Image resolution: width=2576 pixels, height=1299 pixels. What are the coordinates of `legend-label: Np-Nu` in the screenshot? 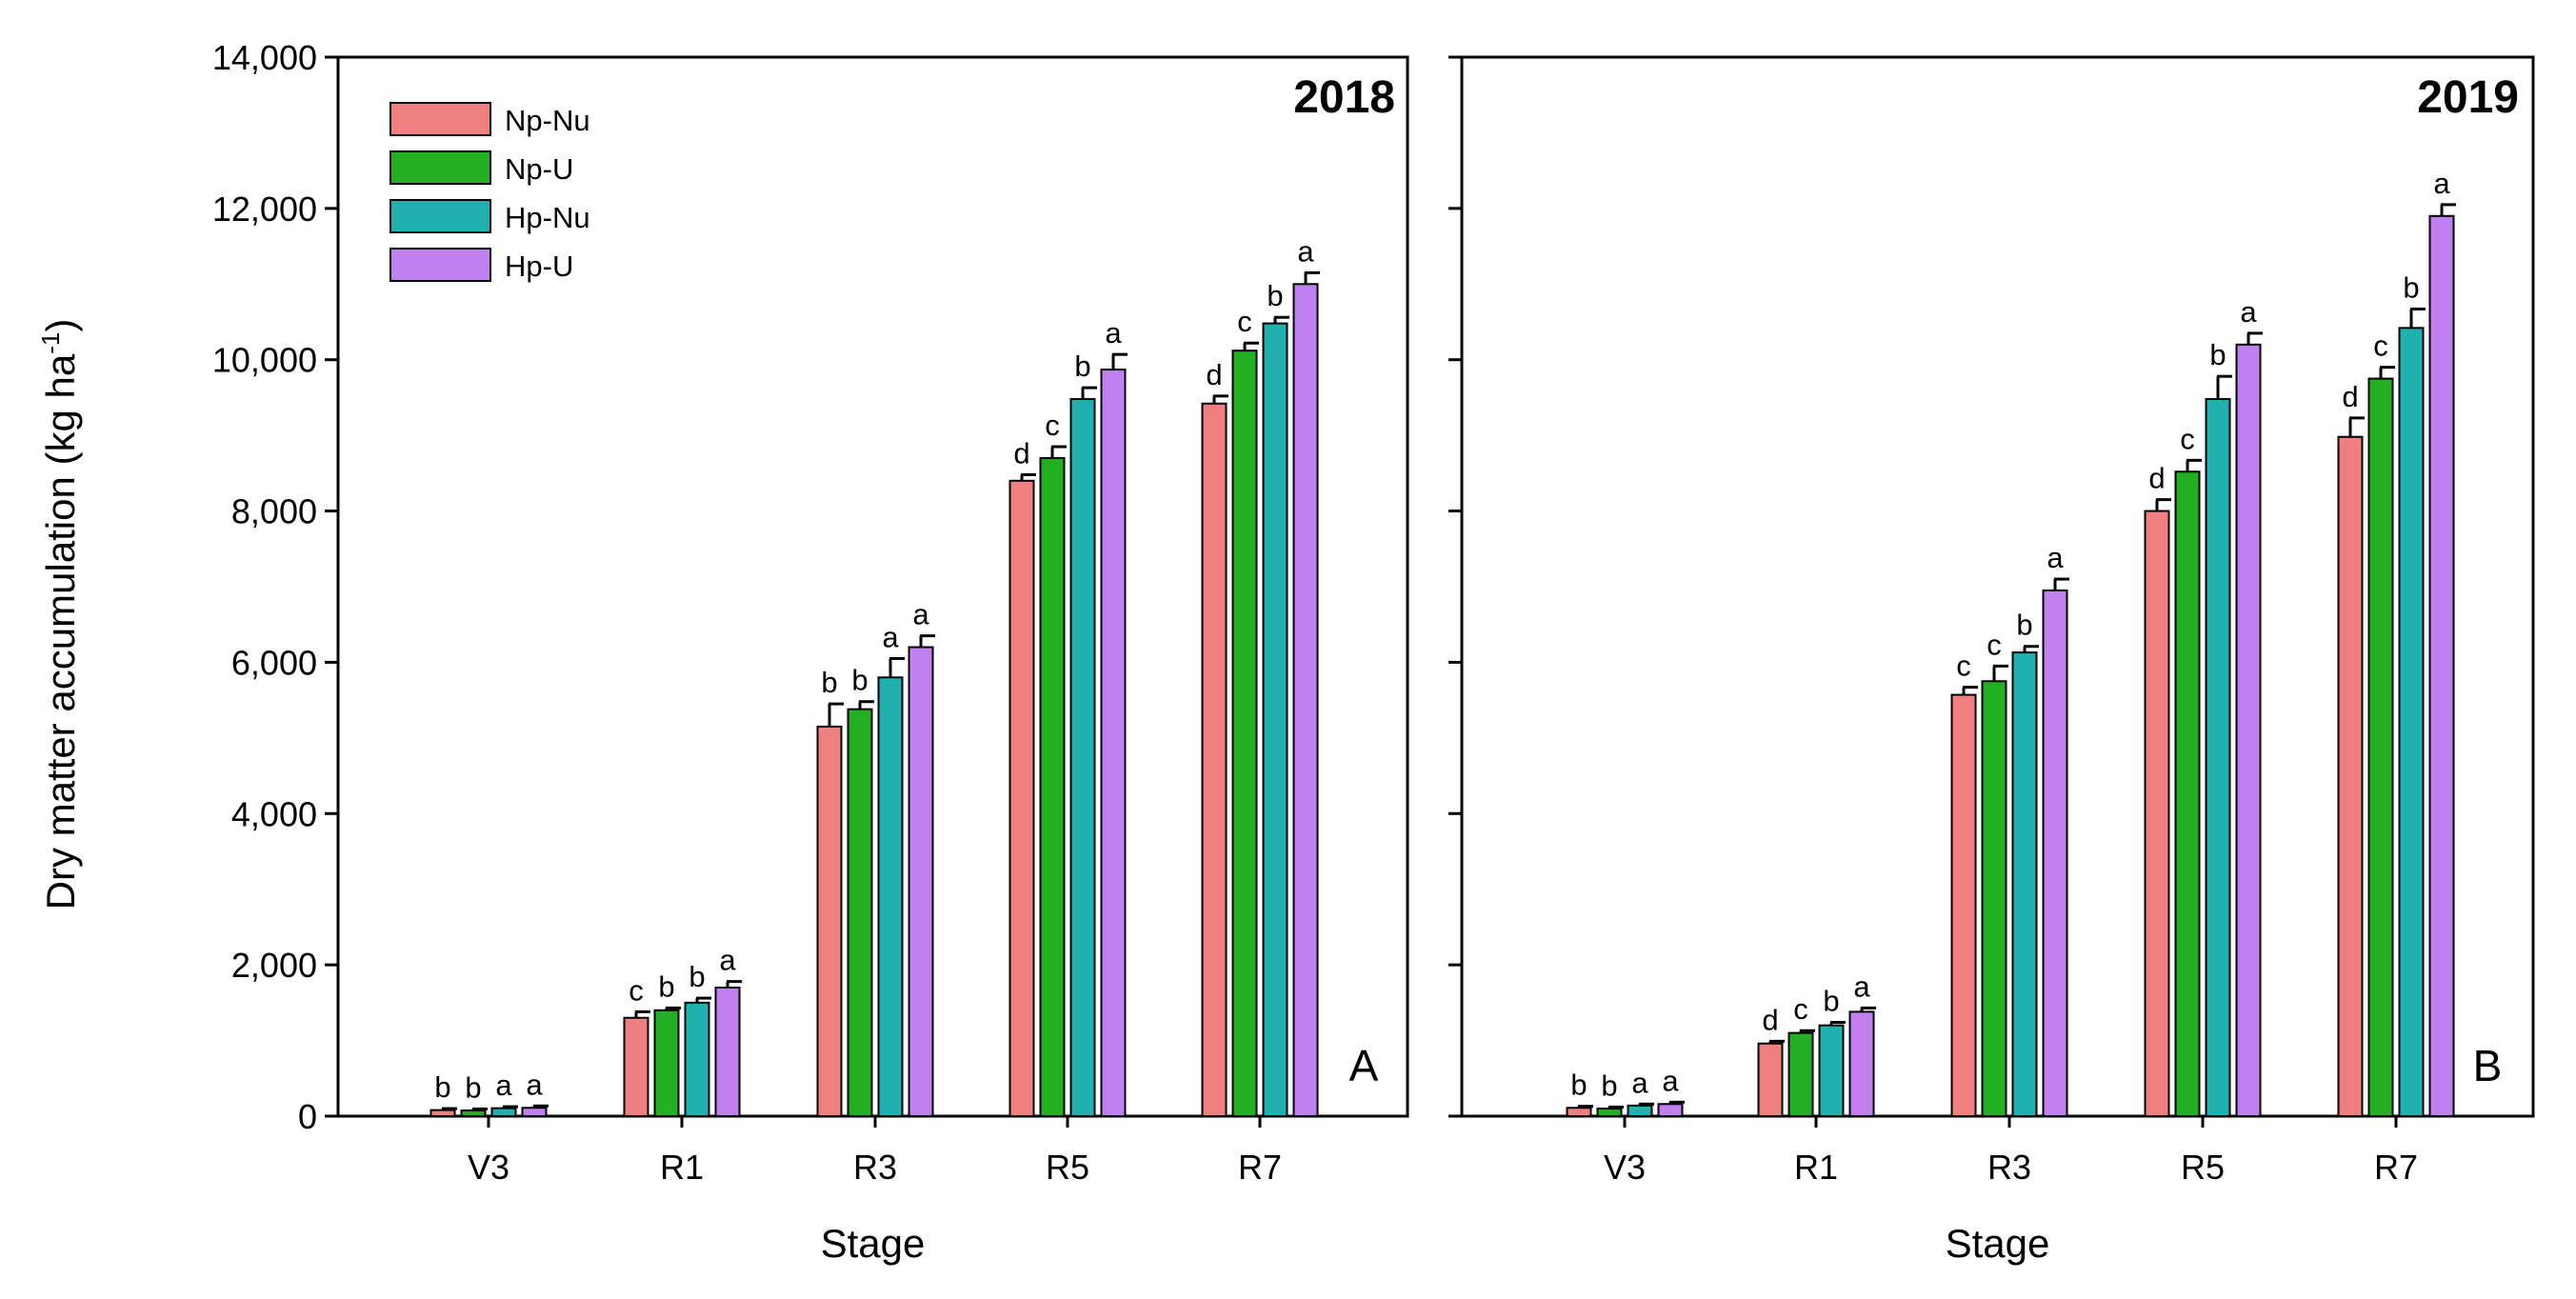 It's located at (547, 120).